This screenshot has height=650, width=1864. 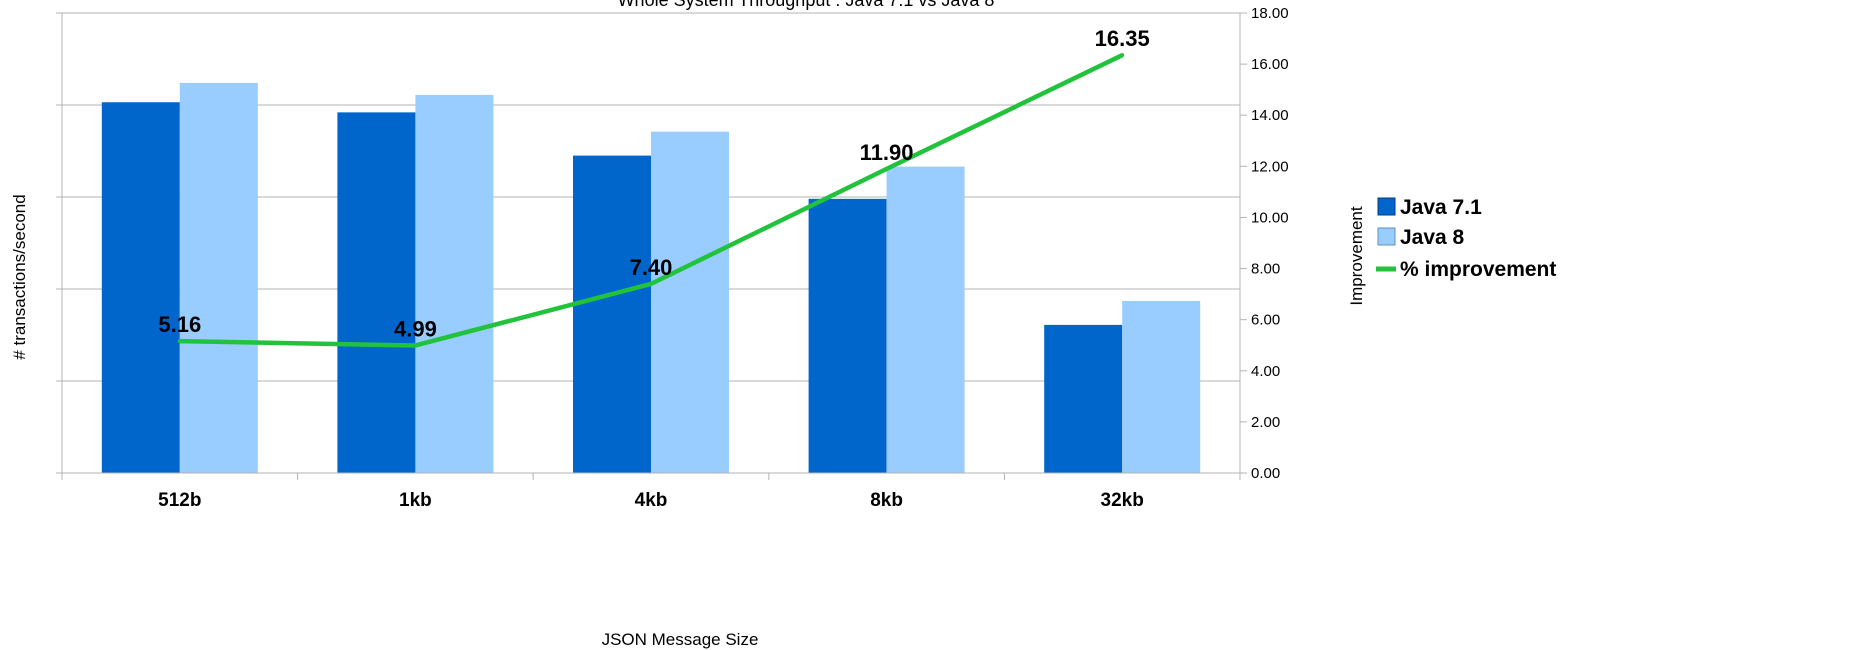 What do you see at coordinates (1265, 422) in the screenshot?
I see `y2-tick-label: 2.00` at bounding box center [1265, 422].